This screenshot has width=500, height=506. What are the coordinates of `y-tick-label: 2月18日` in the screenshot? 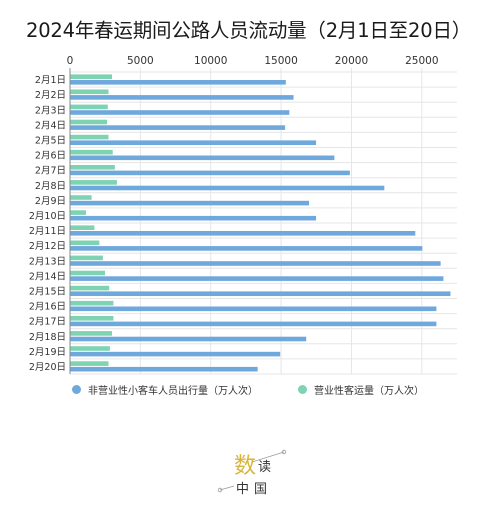 It's located at (47, 337).